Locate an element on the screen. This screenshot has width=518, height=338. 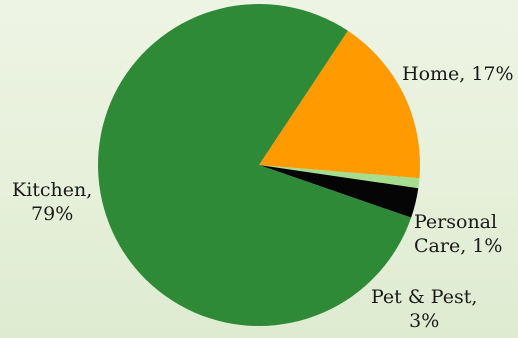
slice-home is located at coordinates (340, 104).